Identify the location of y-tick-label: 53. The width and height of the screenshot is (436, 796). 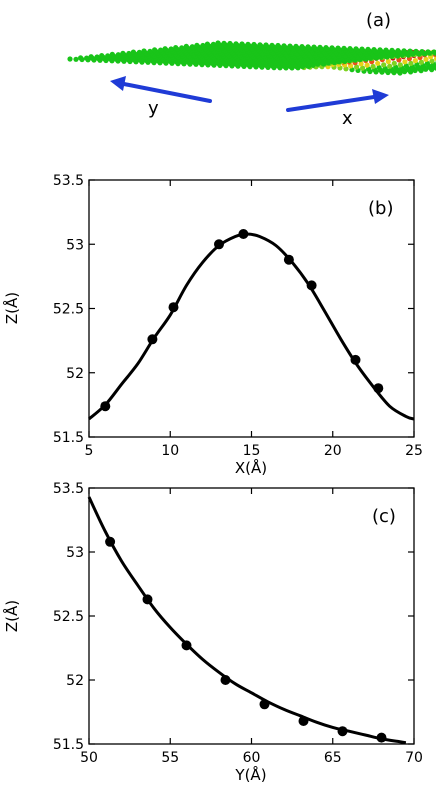
(75, 553).